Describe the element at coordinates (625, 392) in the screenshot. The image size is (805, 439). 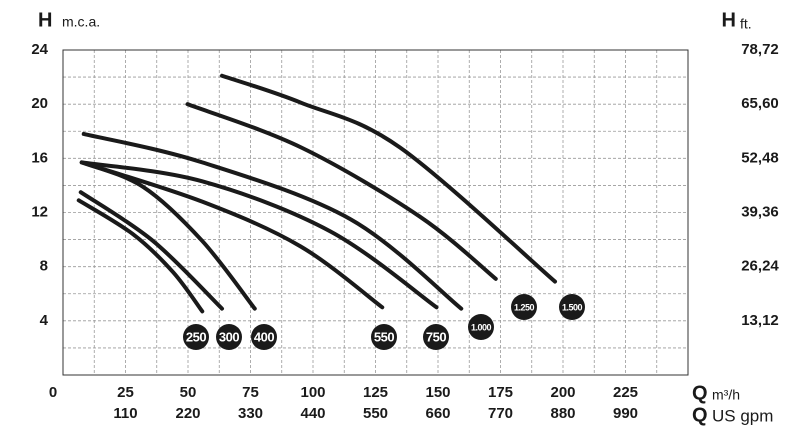
I see `x-tick-label: 225` at that location.